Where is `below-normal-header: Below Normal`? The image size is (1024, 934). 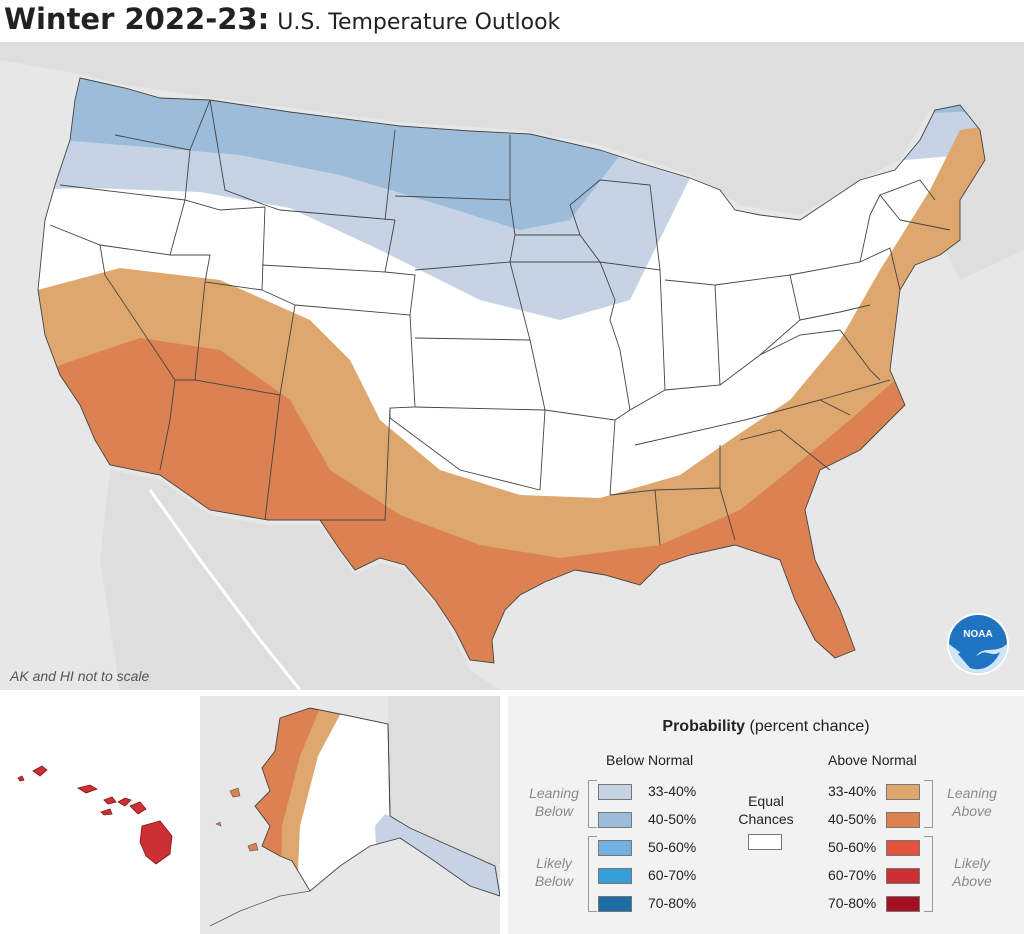 below-normal-header: Below Normal is located at coordinates (650, 760).